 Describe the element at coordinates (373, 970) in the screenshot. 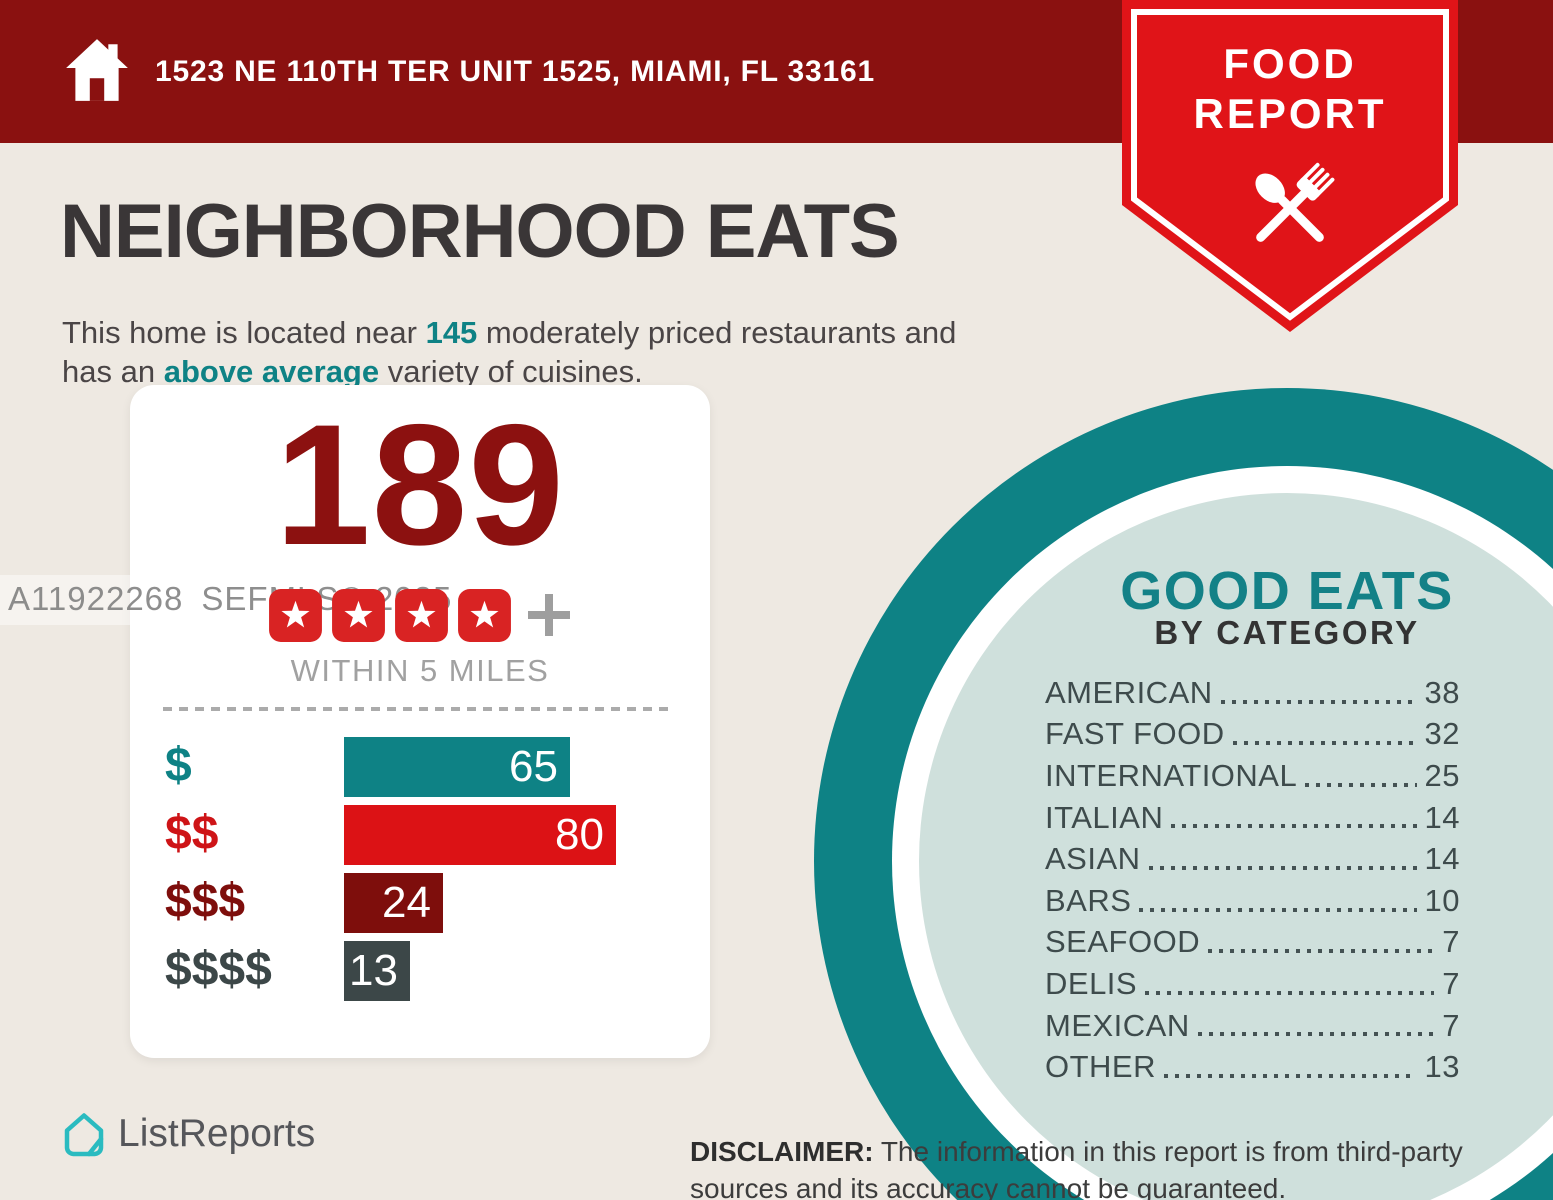

I see `bar-value: 13` at that location.